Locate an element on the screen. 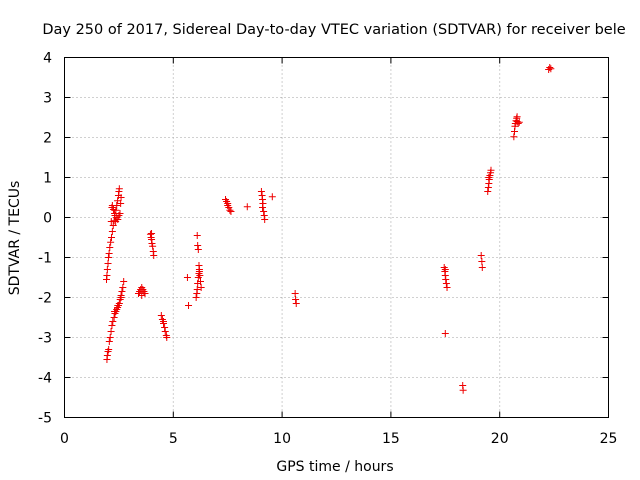  y-axis-label: SDTVAR / TECUs is located at coordinates (15, 238).